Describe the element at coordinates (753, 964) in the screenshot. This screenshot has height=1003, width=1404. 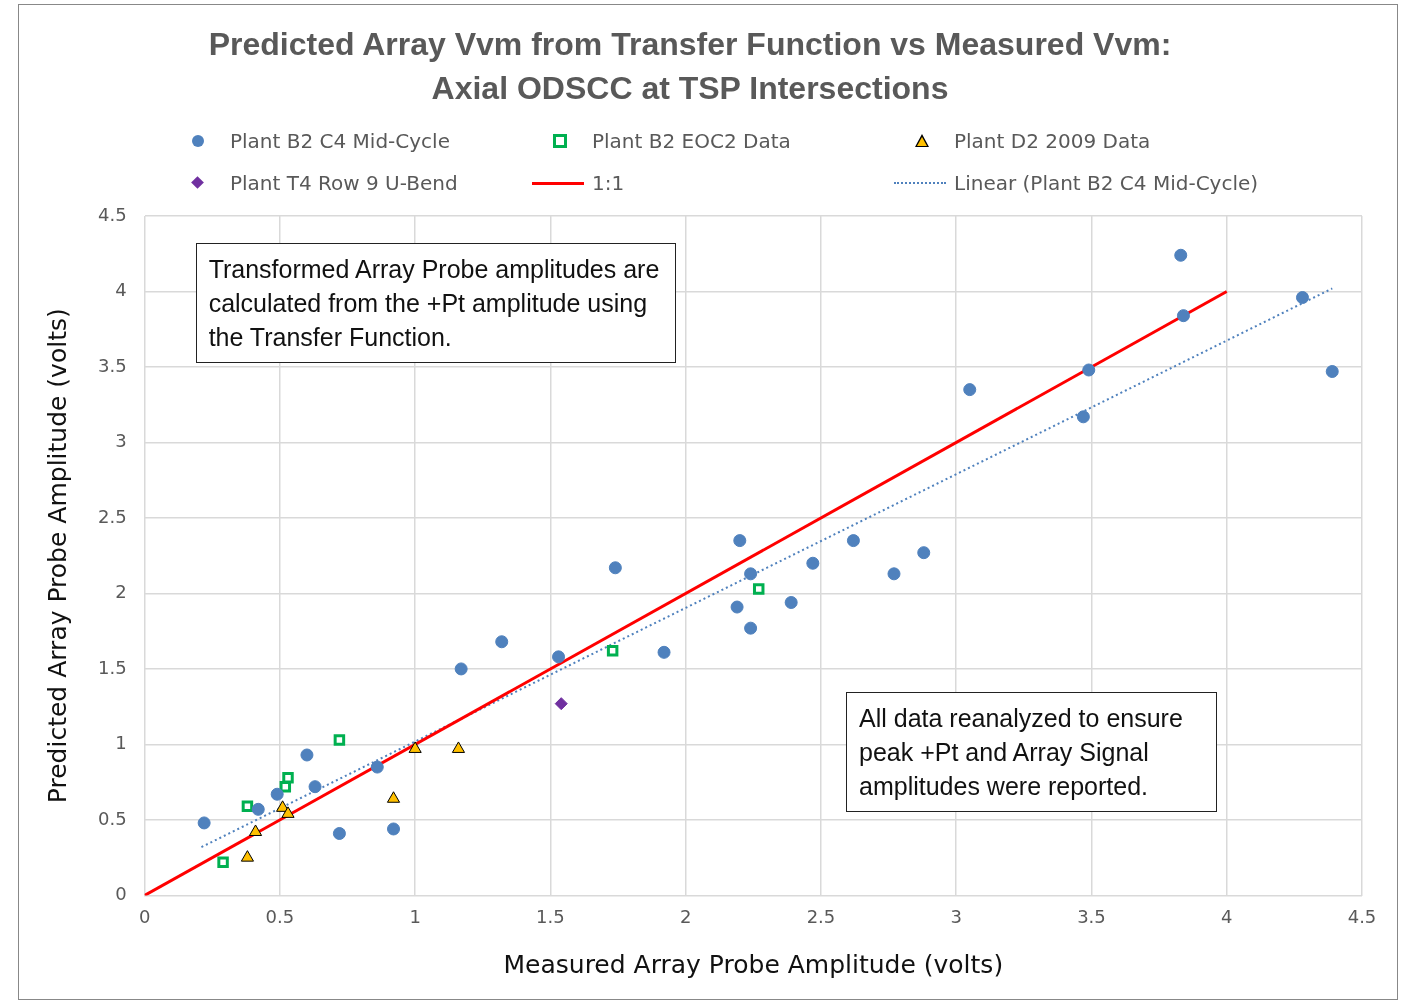
I see `x-axis-title: Measured Array Probe Amplitude (volts)` at that location.